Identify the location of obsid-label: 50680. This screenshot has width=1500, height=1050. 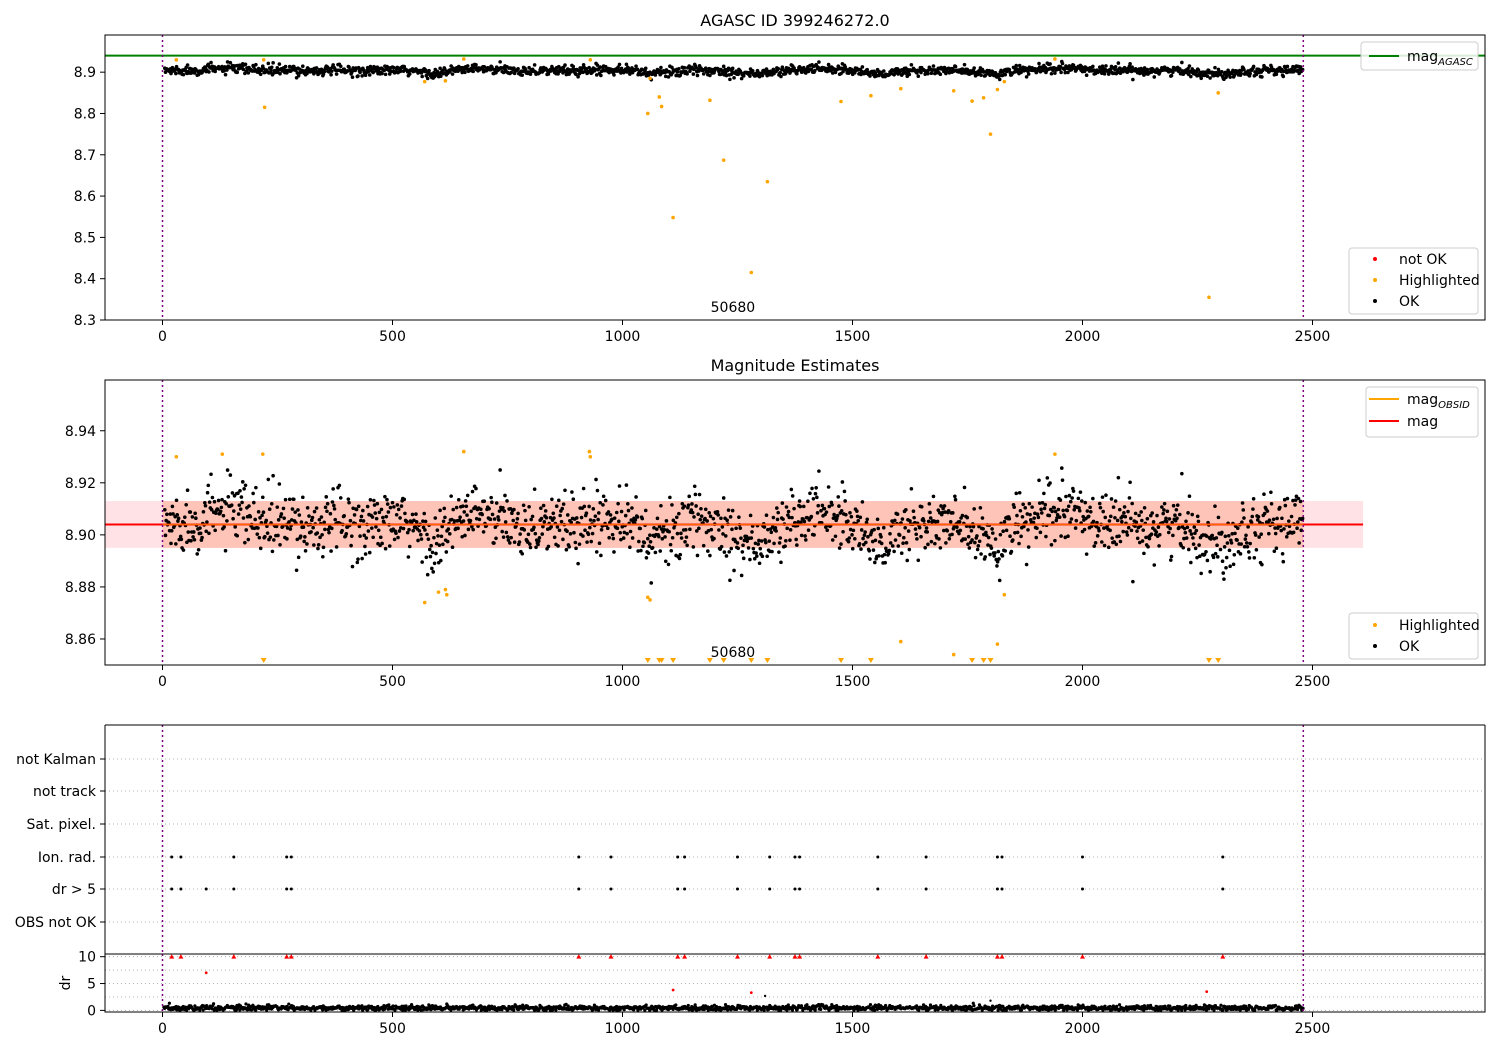
(733, 653).